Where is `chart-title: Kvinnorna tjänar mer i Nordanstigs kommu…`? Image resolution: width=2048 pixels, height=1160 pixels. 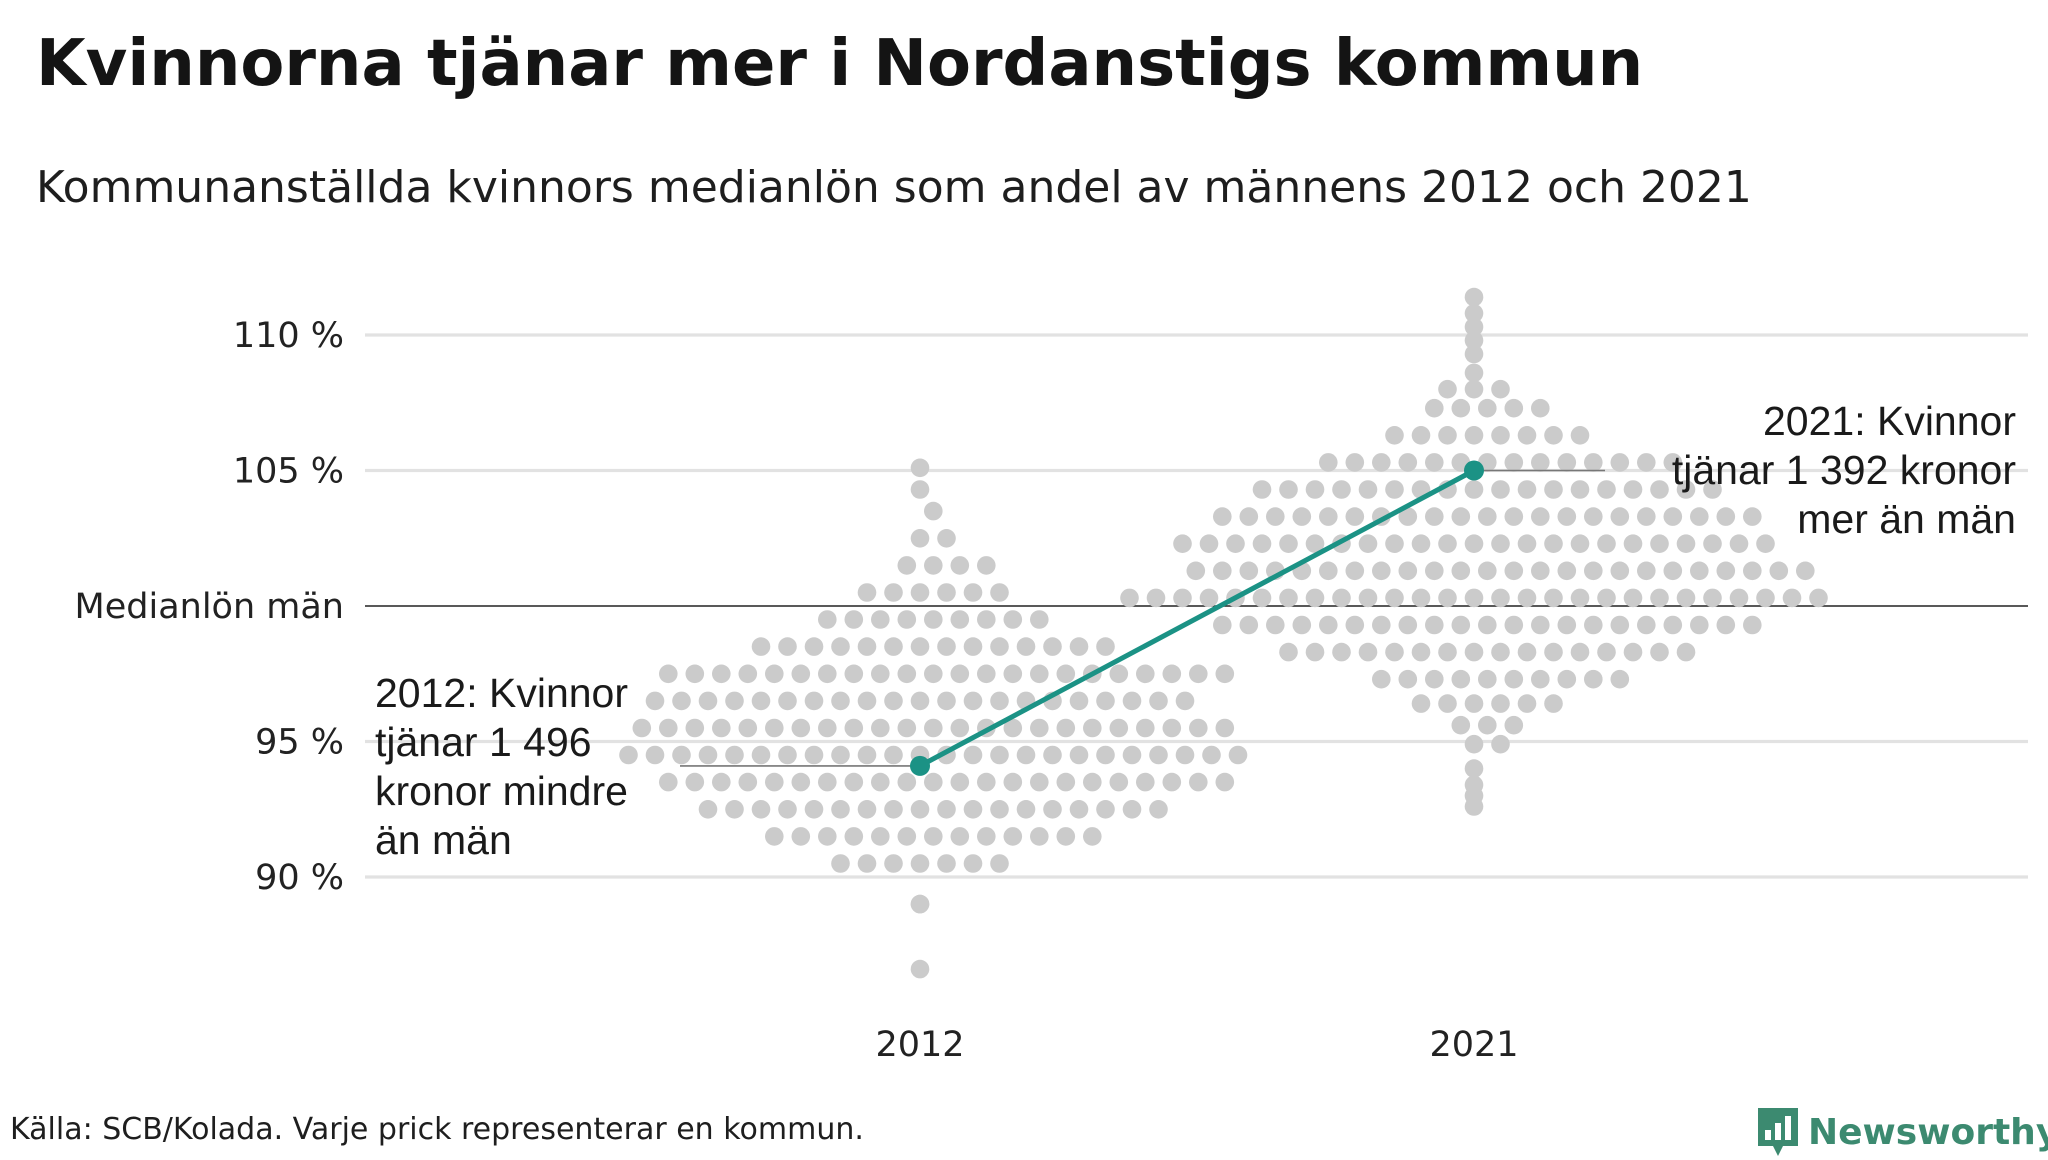
chart-title: Kvinnorna tjänar mer i Nordanstigs kommu… is located at coordinates (840, 64).